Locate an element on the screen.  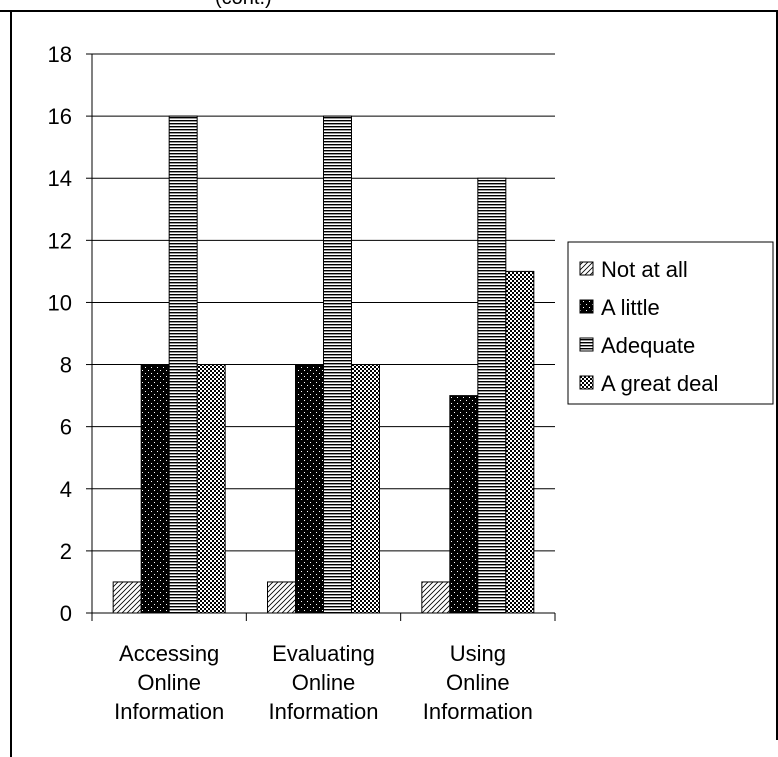
y-tick-label: 14 is located at coordinates (60, 178).